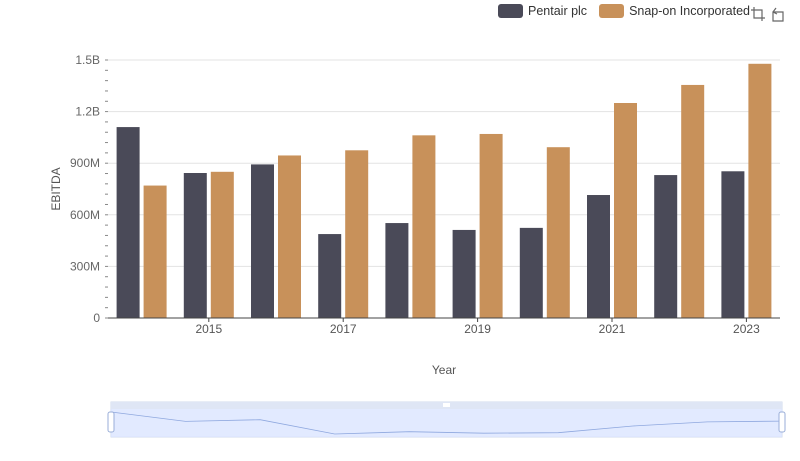  I want to click on legend: Pentair plc Snap-on Incorporated, so click(630, 11).